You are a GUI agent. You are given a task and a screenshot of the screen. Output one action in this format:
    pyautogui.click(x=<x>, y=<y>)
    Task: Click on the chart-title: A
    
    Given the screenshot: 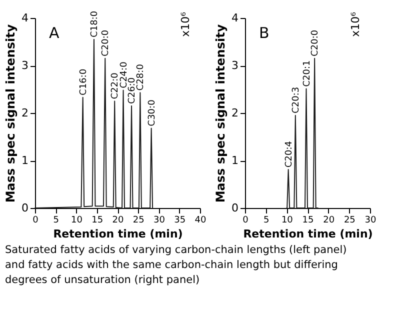 What is the action you would take?
    pyautogui.click(x=54, y=33)
    